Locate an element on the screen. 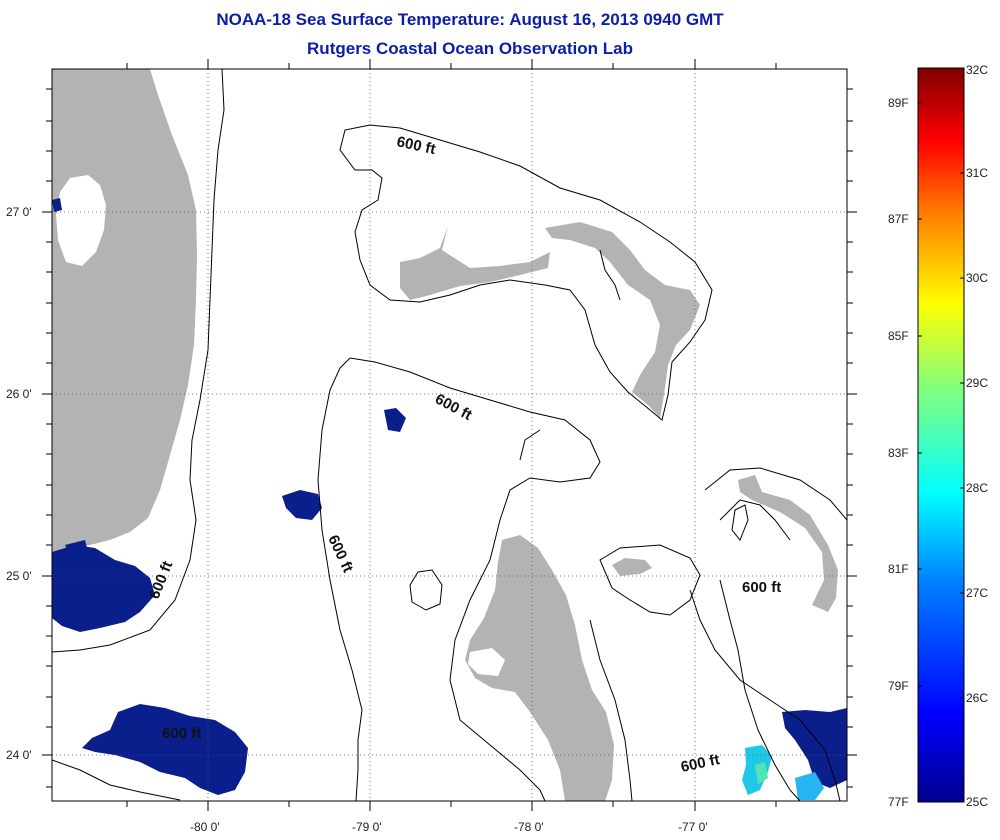 The image size is (1000, 840). celsius-label: 28C is located at coordinates (977, 488).